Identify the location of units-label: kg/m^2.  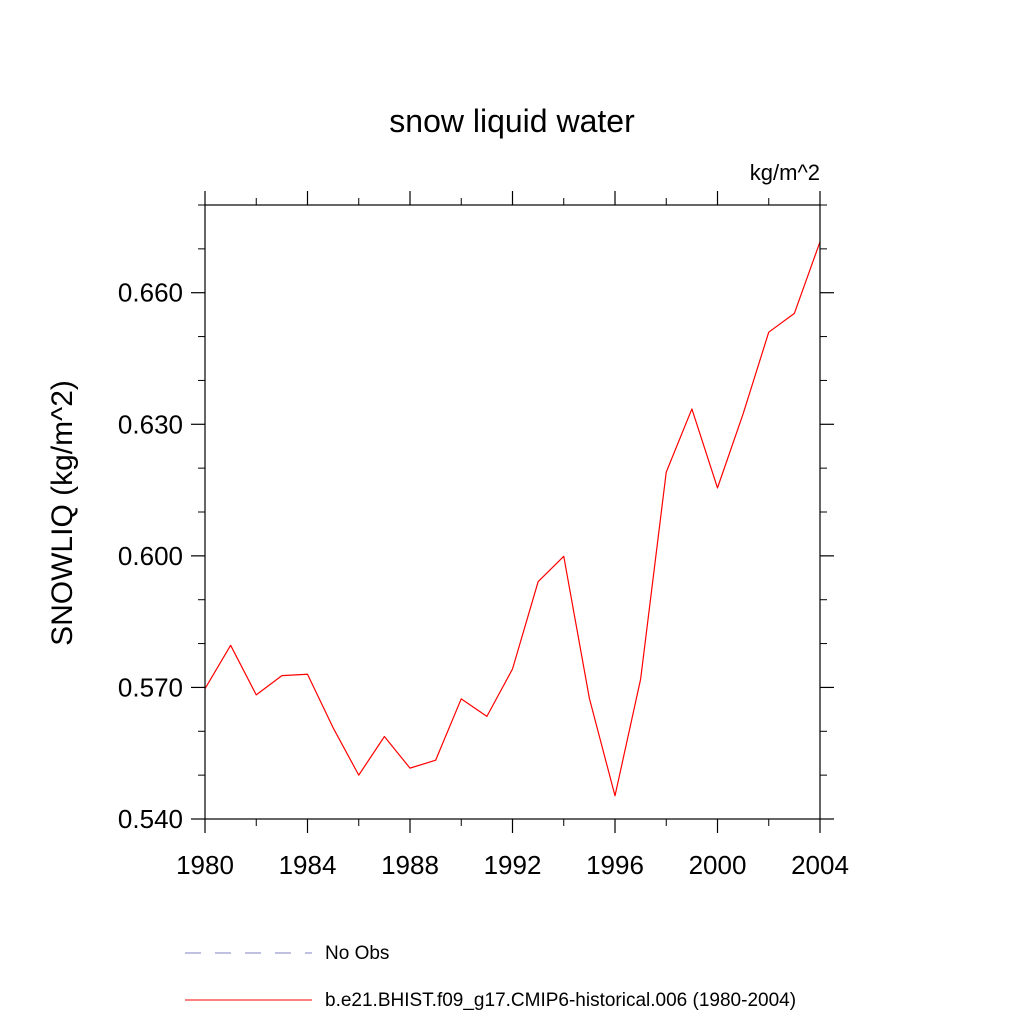
(785, 172).